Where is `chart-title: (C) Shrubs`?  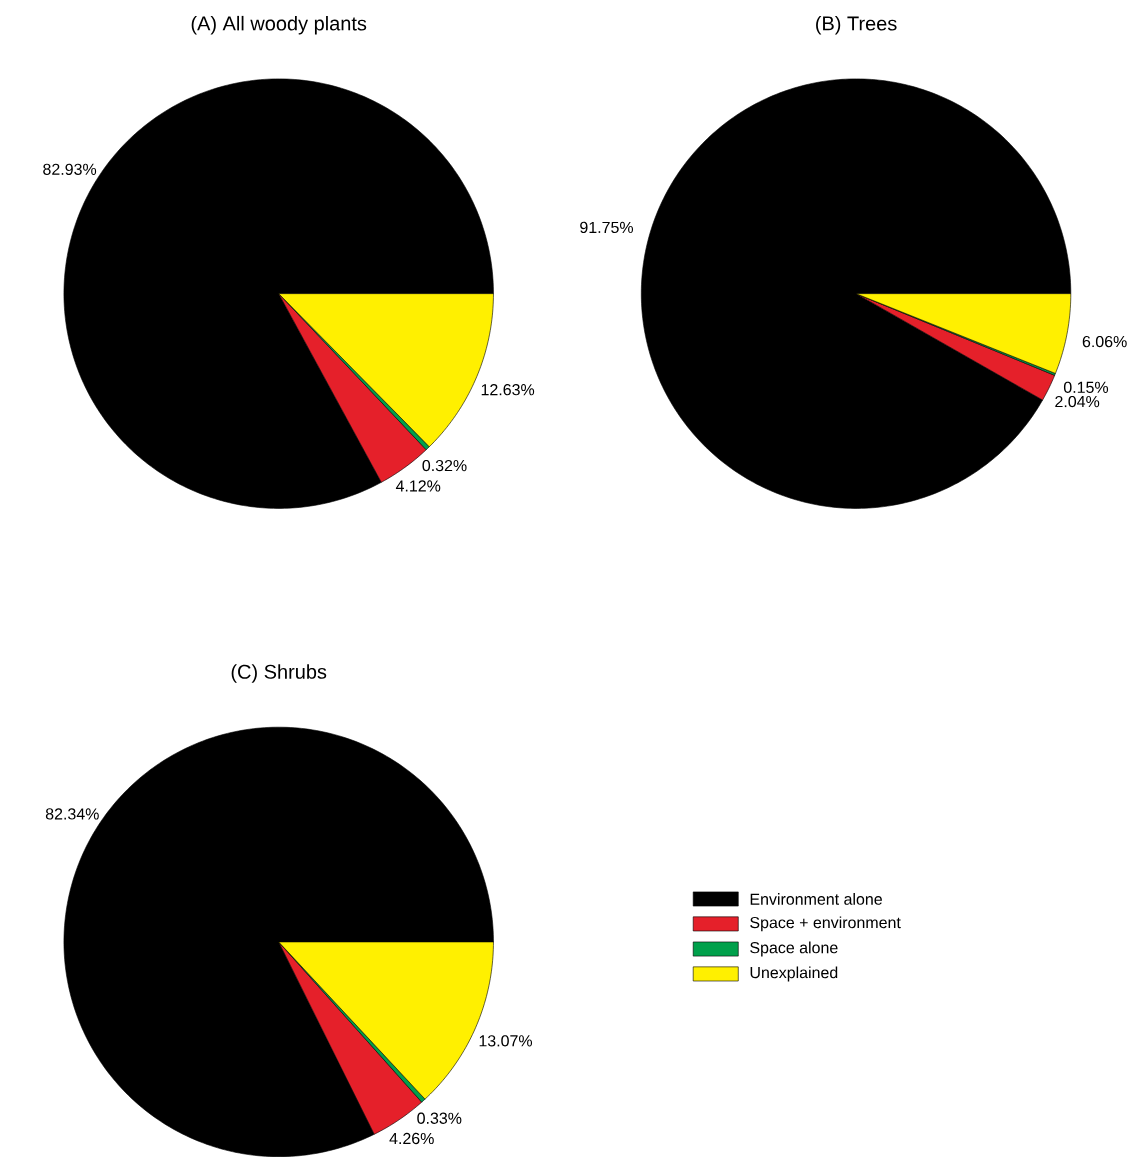
chart-title: (C) Shrubs is located at coordinates (279, 673).